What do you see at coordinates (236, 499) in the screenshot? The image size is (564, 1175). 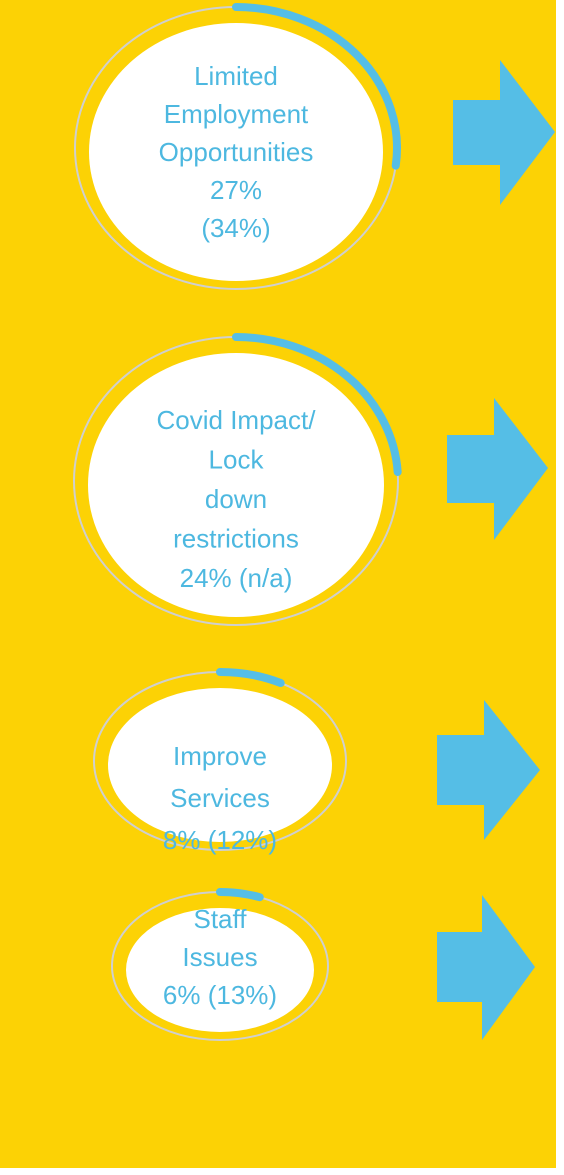 I see `label: down` at bounding box center [236, 499].